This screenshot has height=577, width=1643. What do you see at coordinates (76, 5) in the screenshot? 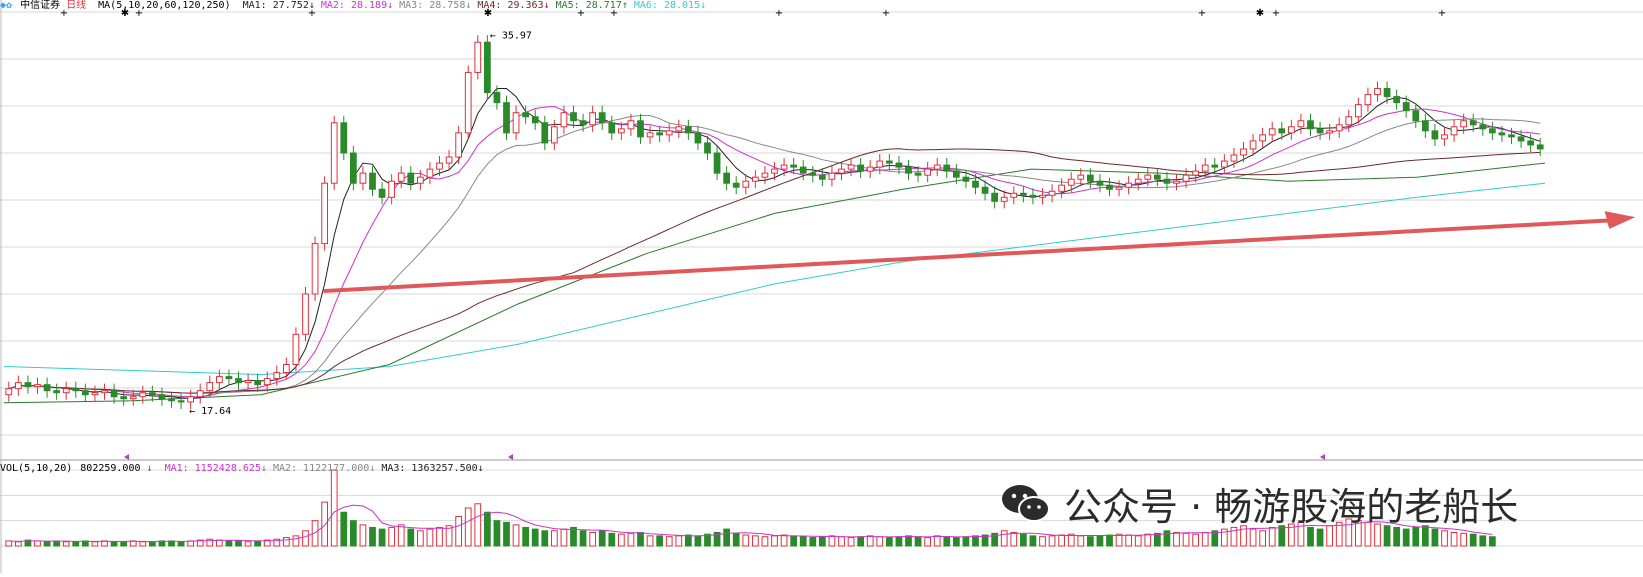
I see `period-label: 日线` at bounding box center [76, 5].